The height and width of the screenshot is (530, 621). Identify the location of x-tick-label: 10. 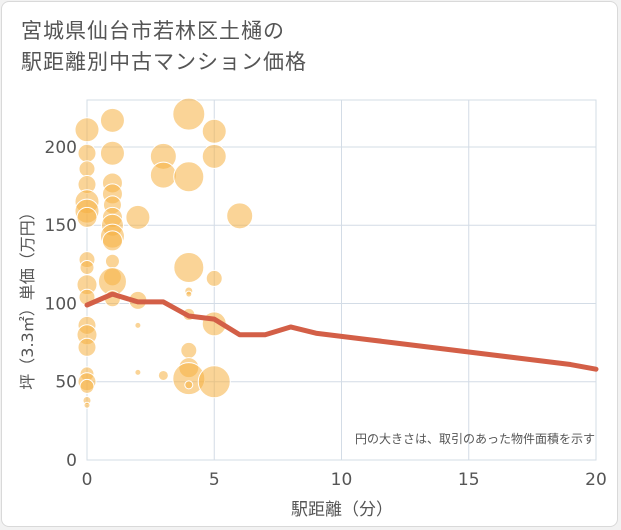
(342, 480).